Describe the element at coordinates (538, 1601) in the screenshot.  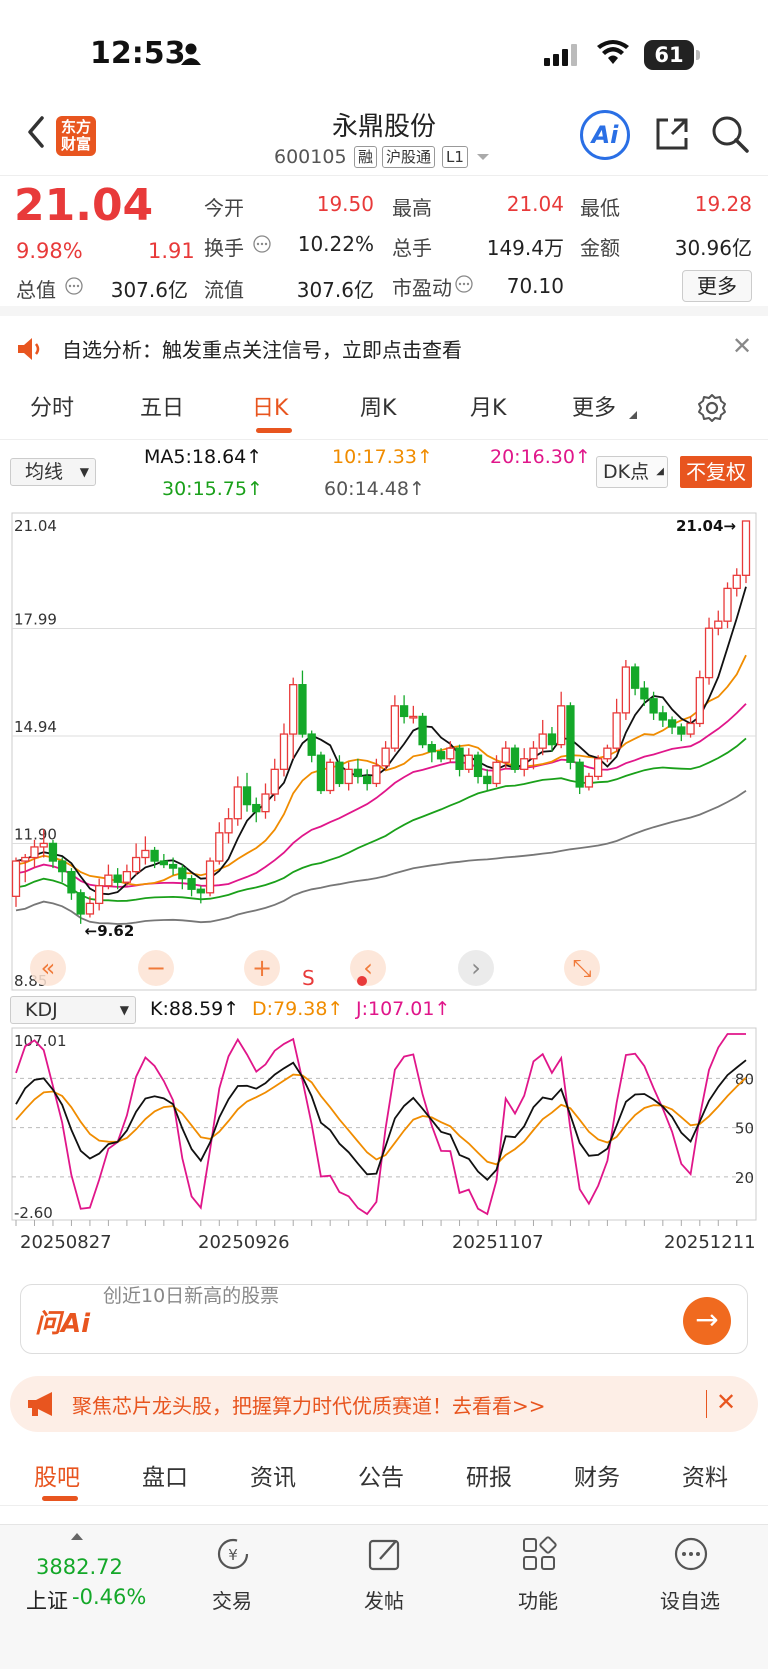
I see `nav-label: 功能` at that location.